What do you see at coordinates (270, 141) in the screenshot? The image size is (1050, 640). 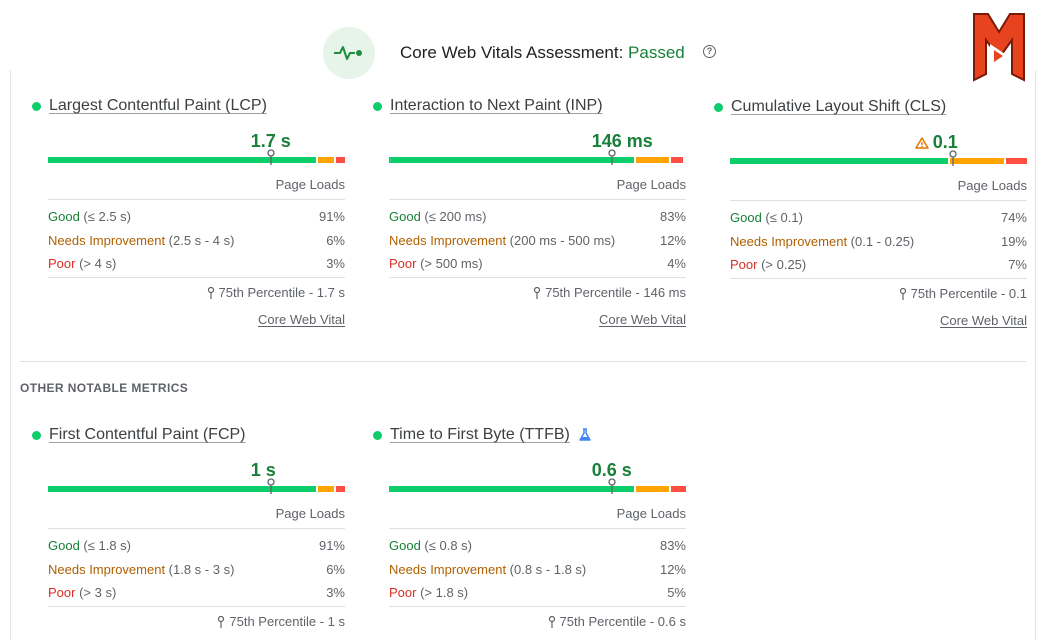 I see `metric-value: 1.7 s` at bounding box center [270, 141].